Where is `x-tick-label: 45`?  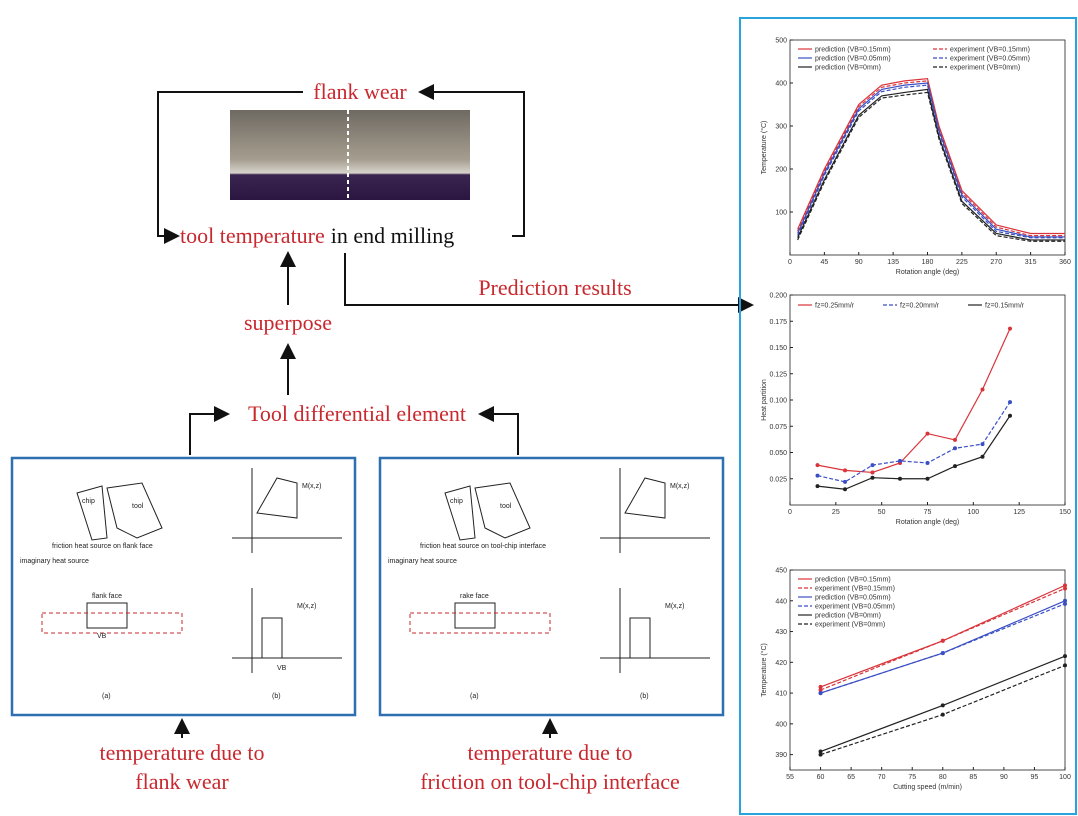
x-tick-label: 45 is located at coordinates (824, 262).